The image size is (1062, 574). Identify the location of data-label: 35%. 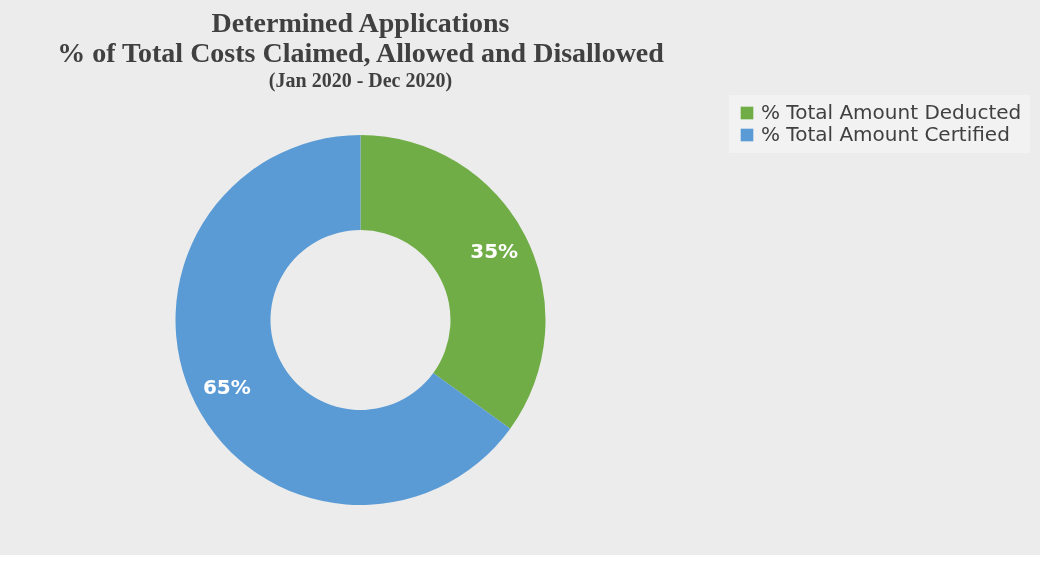
(494, 250).